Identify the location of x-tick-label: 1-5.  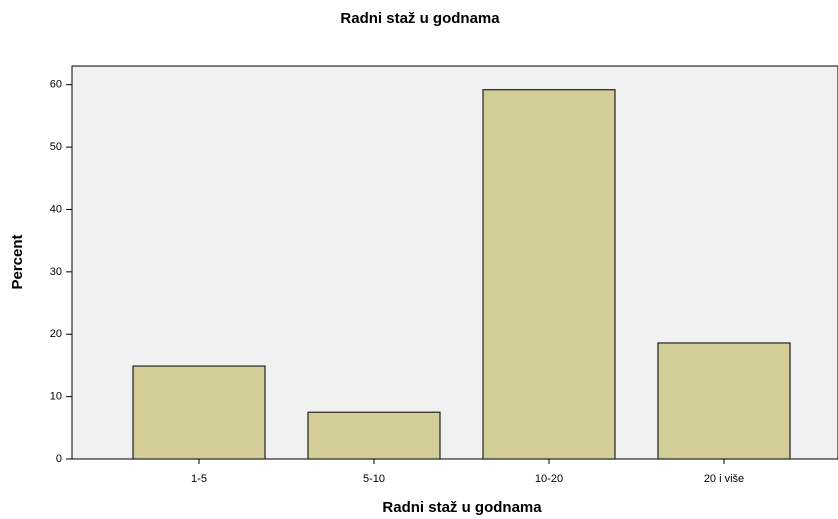
(199, 479).